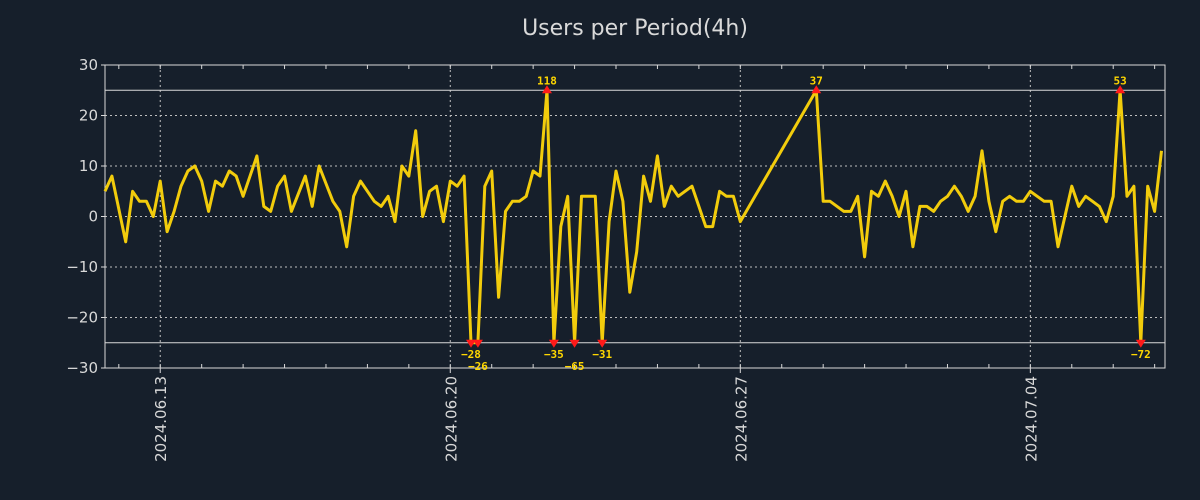 The width and height of the screenshot is (1200, 500). What do you see at coordinates (93, 217) in the screenshot?
I see `y-tick-label: 0` at bounding box center [93, 217].